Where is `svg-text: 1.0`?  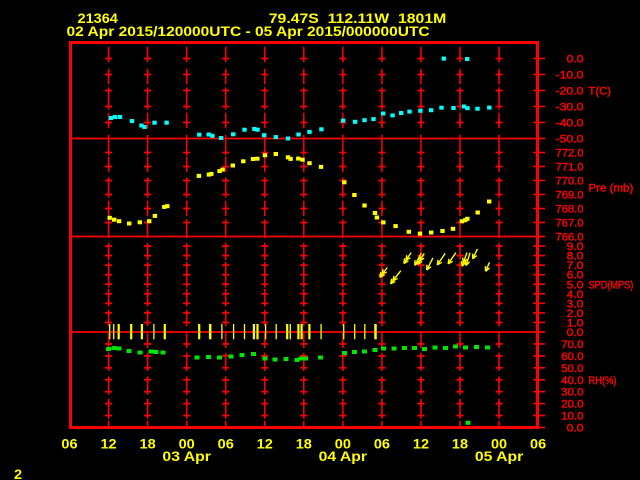 svg-text: 1.0 is located at coordinates (575, 323).